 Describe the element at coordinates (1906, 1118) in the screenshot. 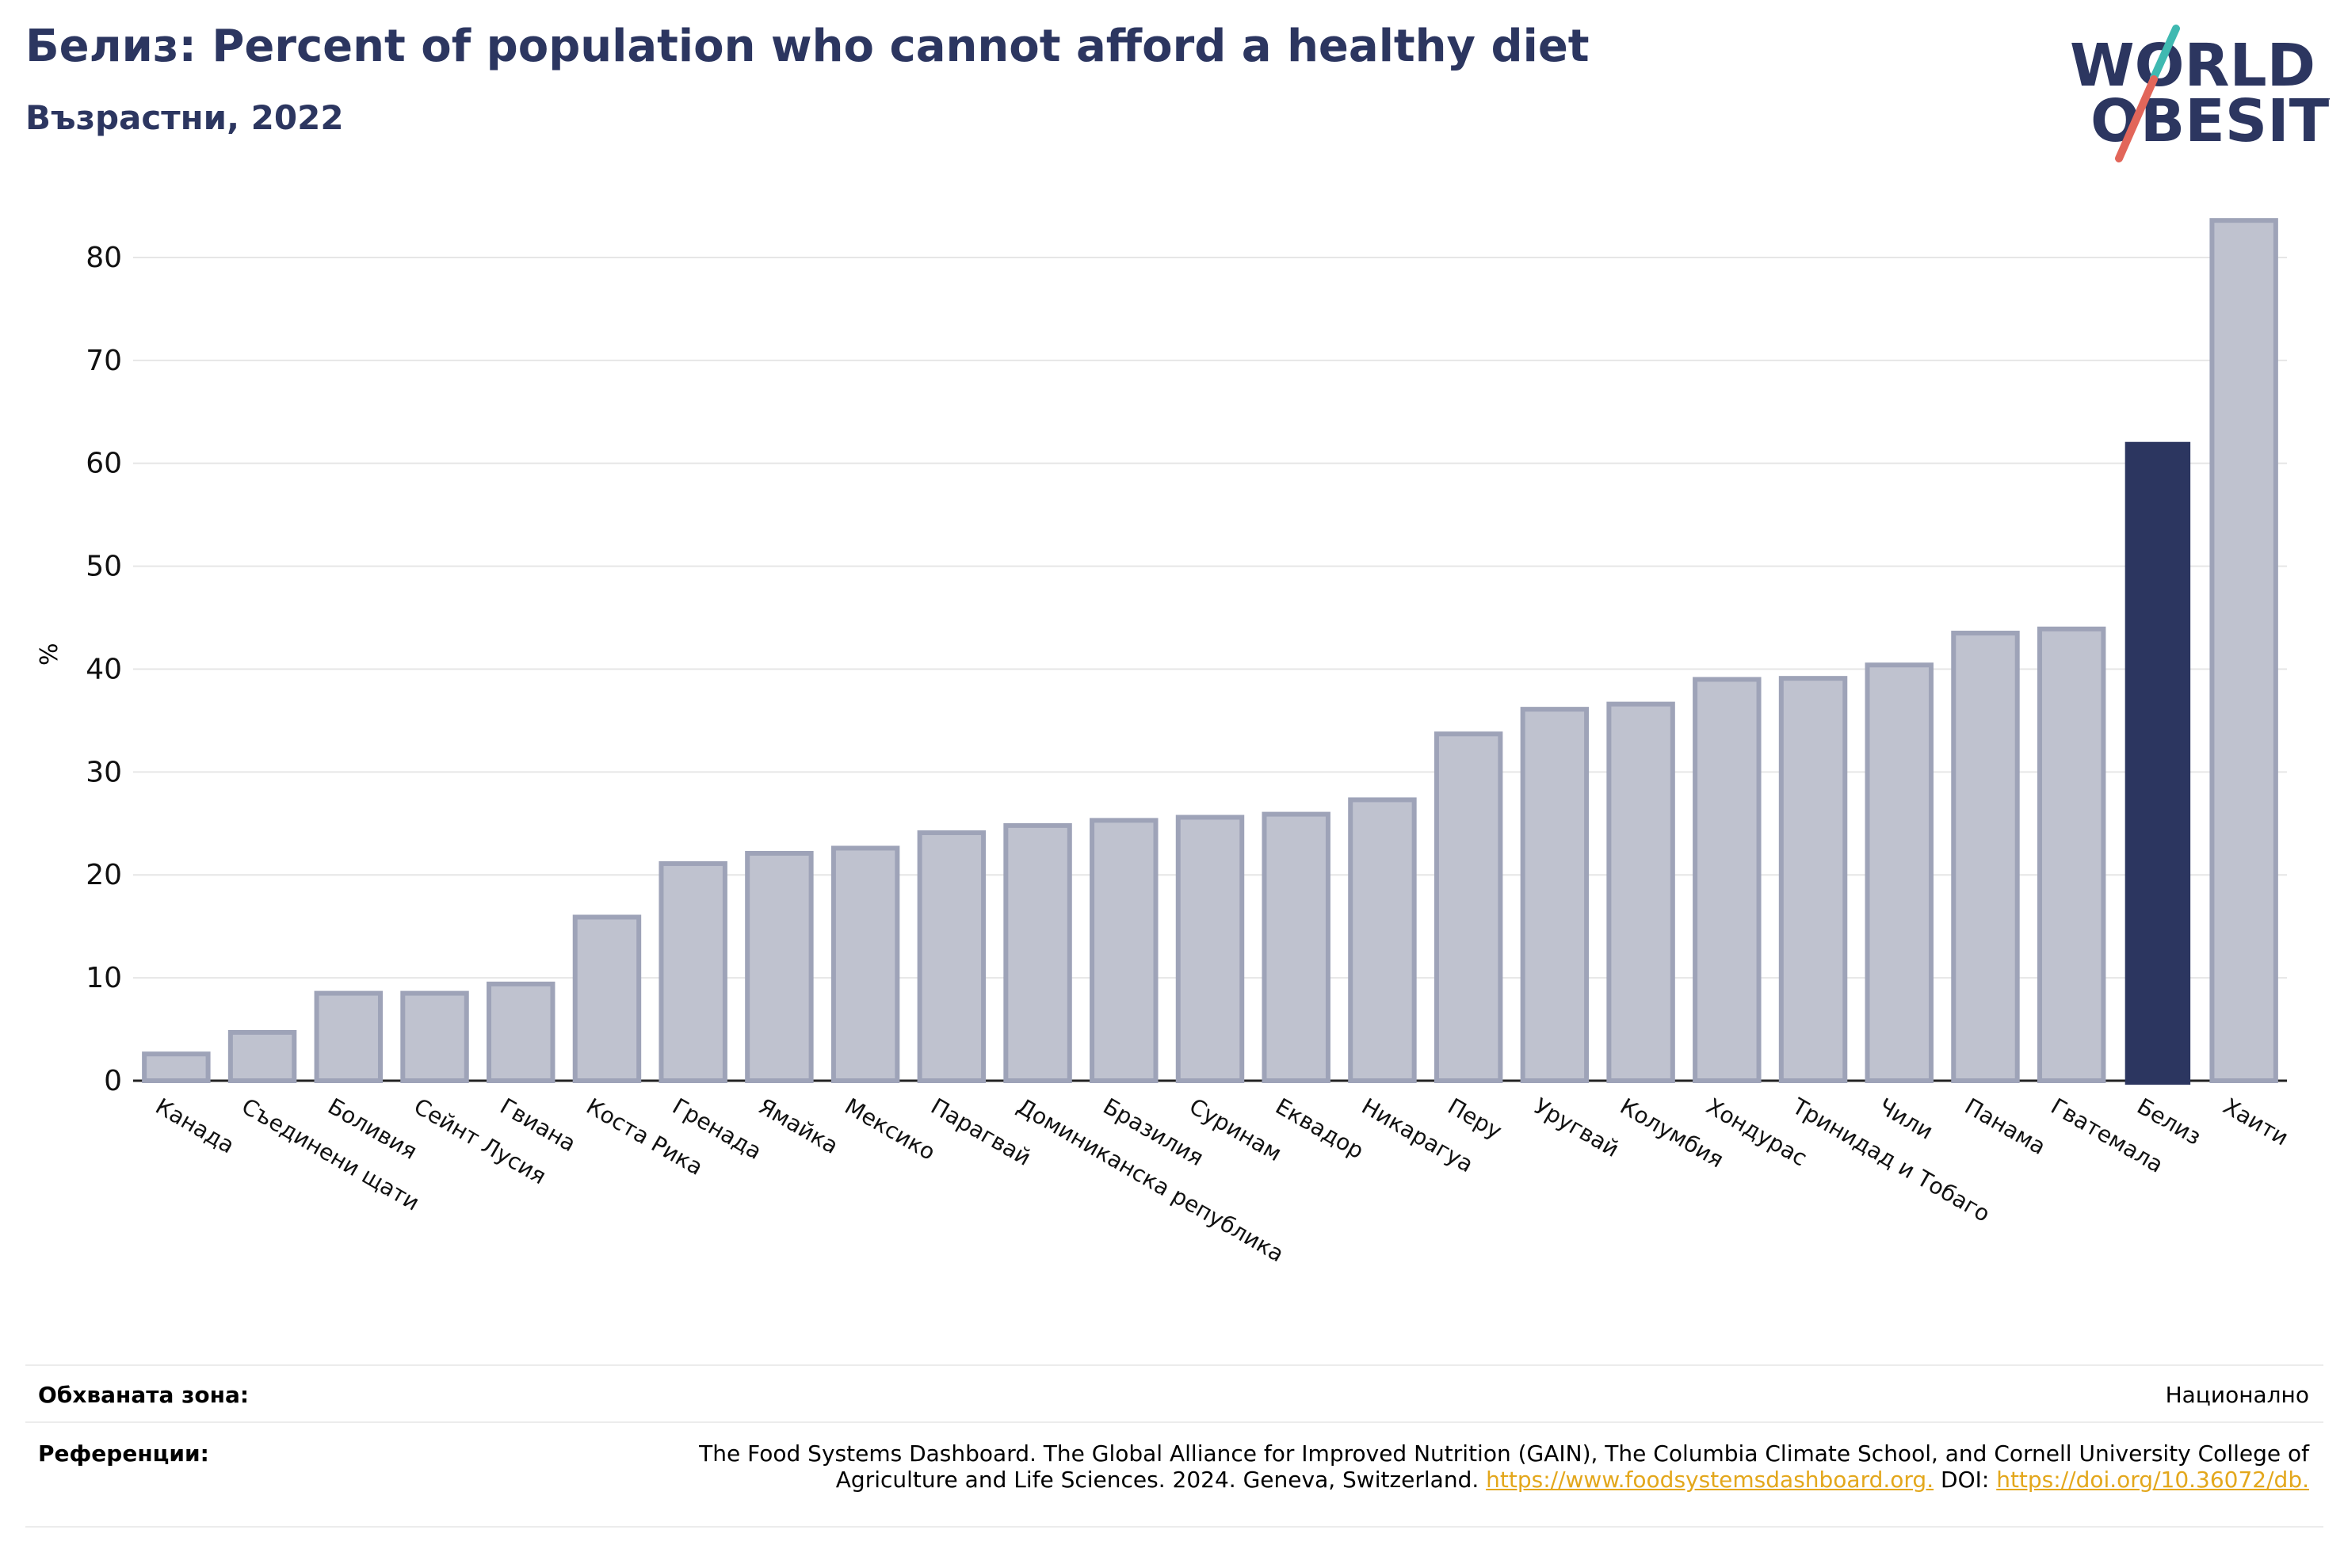

I see `x-tick-label: Чили` at that location.